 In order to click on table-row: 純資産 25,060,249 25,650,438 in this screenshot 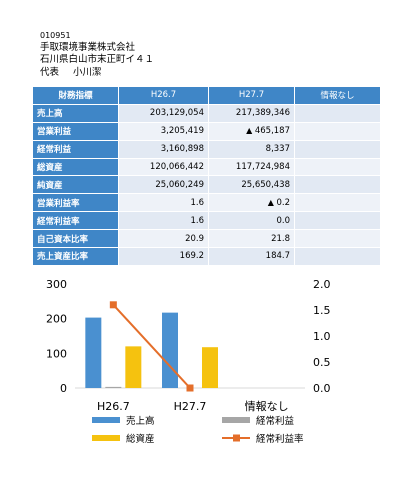, I will do `click(206, 185)`.